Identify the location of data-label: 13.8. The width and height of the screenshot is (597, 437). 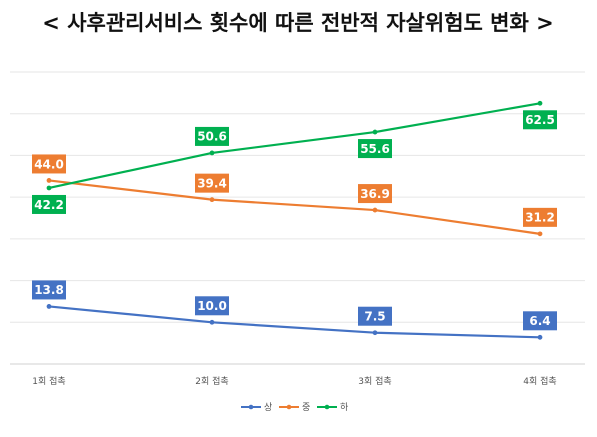
(49, 290).